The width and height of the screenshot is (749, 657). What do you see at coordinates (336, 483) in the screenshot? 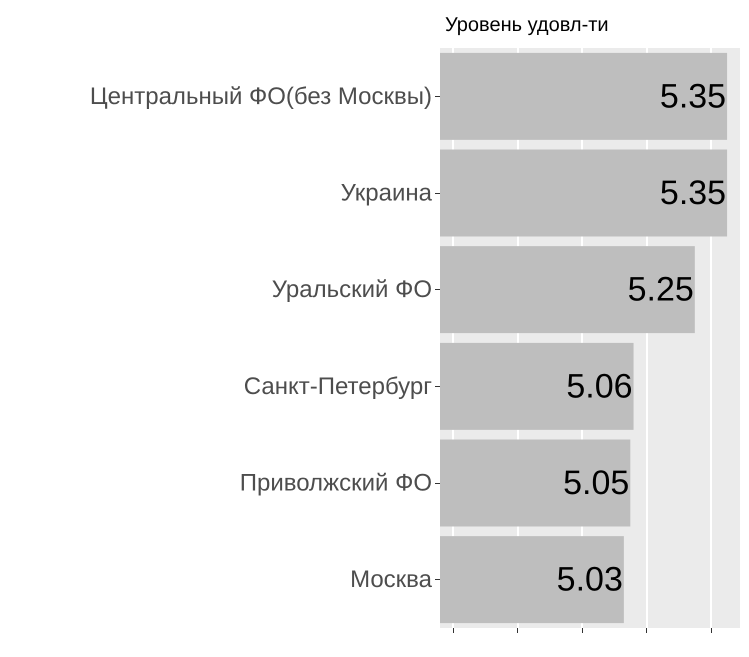
I see `y-tick-label: Приволжский ФО` at bounding box center [336, 483].